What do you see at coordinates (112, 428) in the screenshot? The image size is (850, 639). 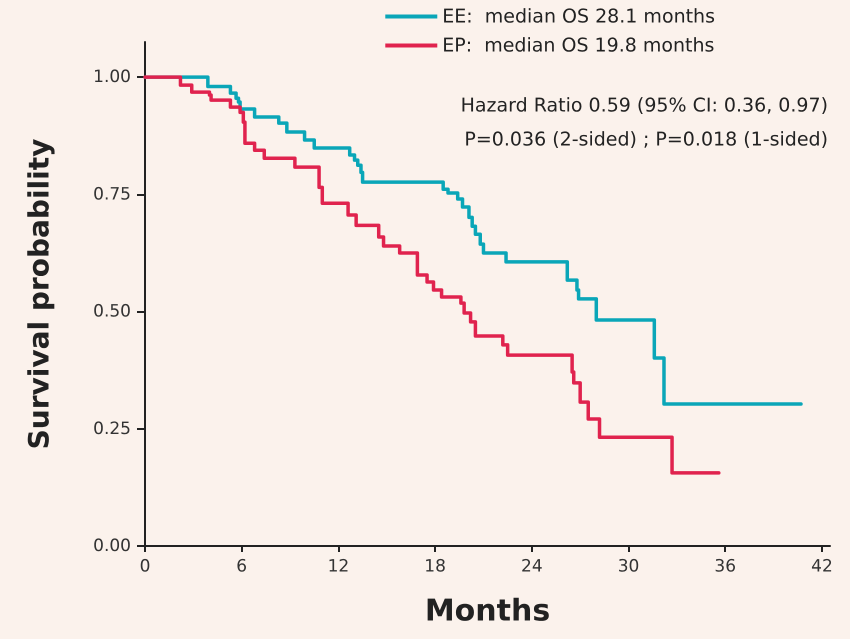 I see `y-tick-label: 0.25` at bounding box center [112, 428].